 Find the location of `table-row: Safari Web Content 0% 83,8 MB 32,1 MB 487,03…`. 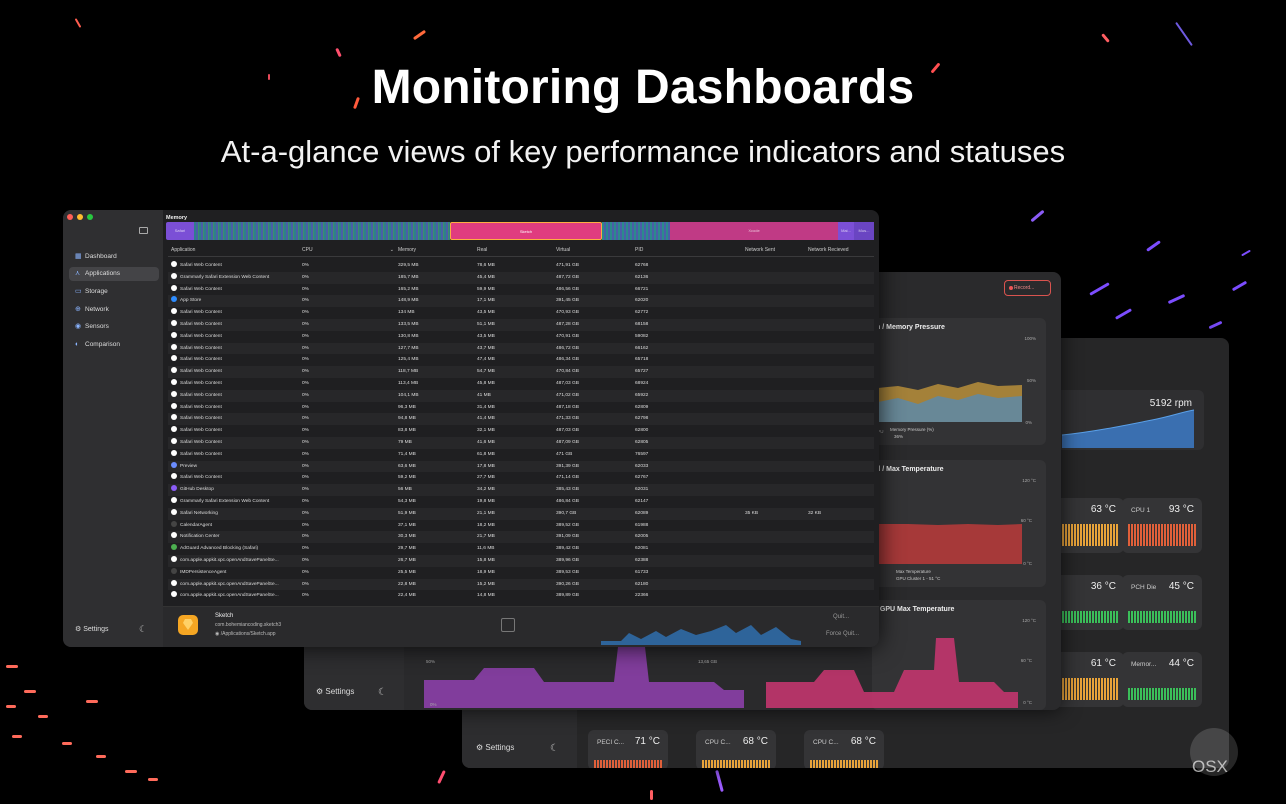

table-row: Safari Web Content 0% 83,8 MB 32,1 MB 487,03… is located at coordinates (521, 431).